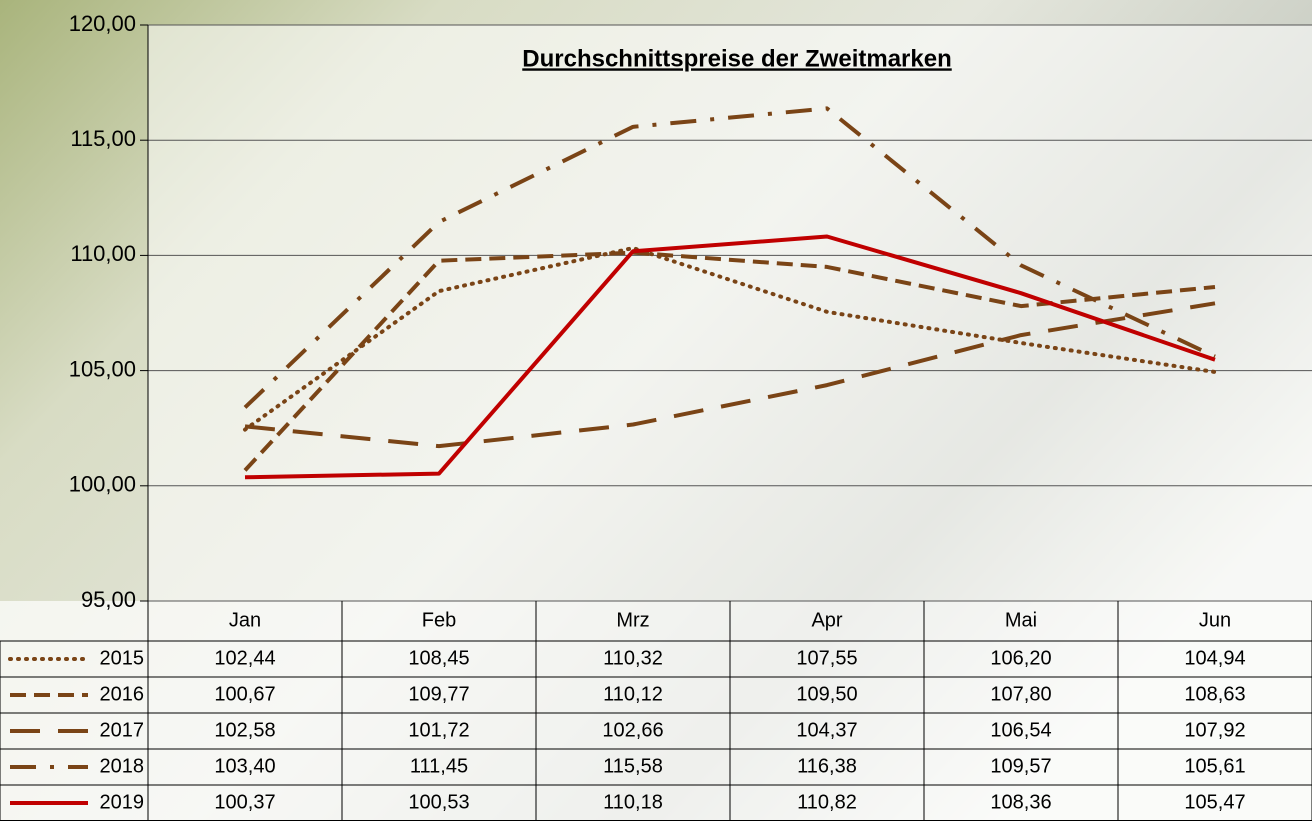 The height and width of the screenshot is (821, 1312). I want to click on table-cell: 109,57, so click(1020, 766).